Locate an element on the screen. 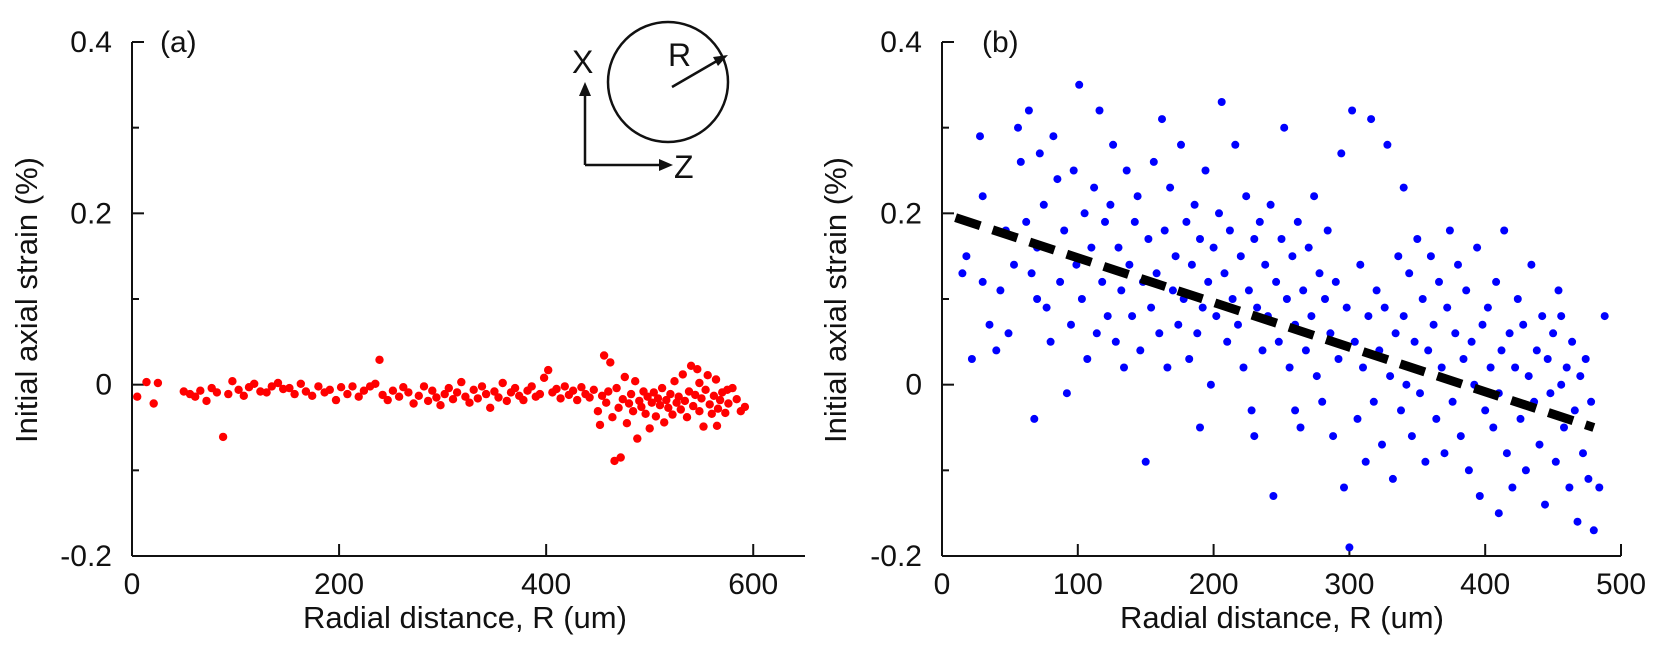 The image size is (1654, 661). trend-line is located at coordinates (1275, 322).